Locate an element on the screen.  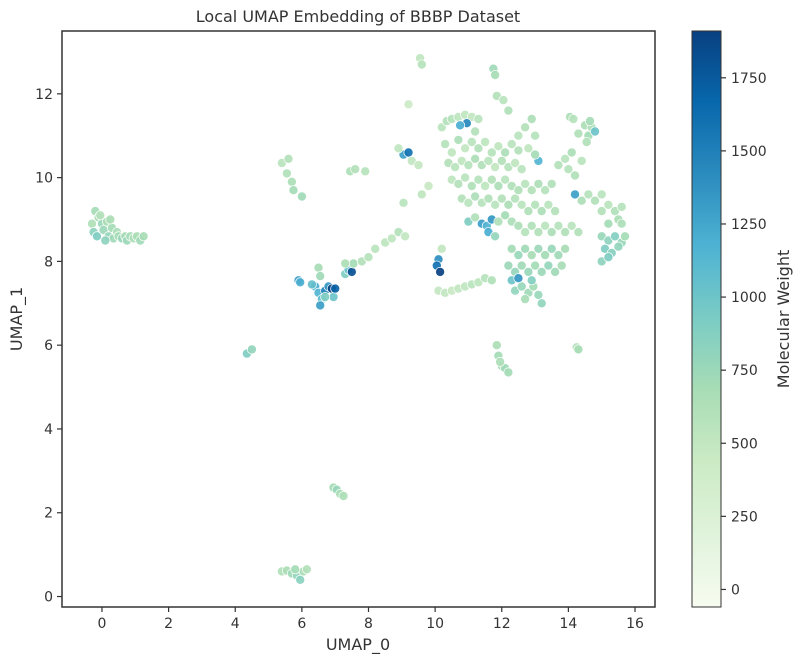
x-axis-title: UMAP_0 is located at coordinates (358, 645).